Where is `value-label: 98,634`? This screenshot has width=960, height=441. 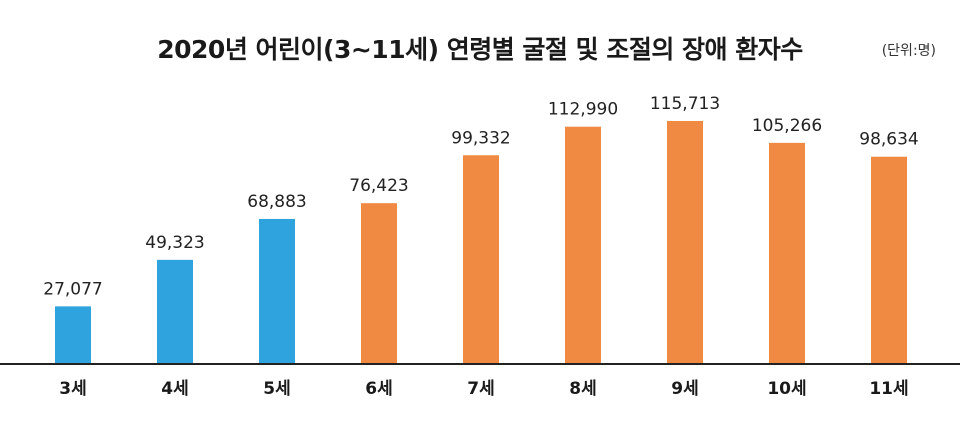 value-label: 98,634 is located at coordinates (888, 140).